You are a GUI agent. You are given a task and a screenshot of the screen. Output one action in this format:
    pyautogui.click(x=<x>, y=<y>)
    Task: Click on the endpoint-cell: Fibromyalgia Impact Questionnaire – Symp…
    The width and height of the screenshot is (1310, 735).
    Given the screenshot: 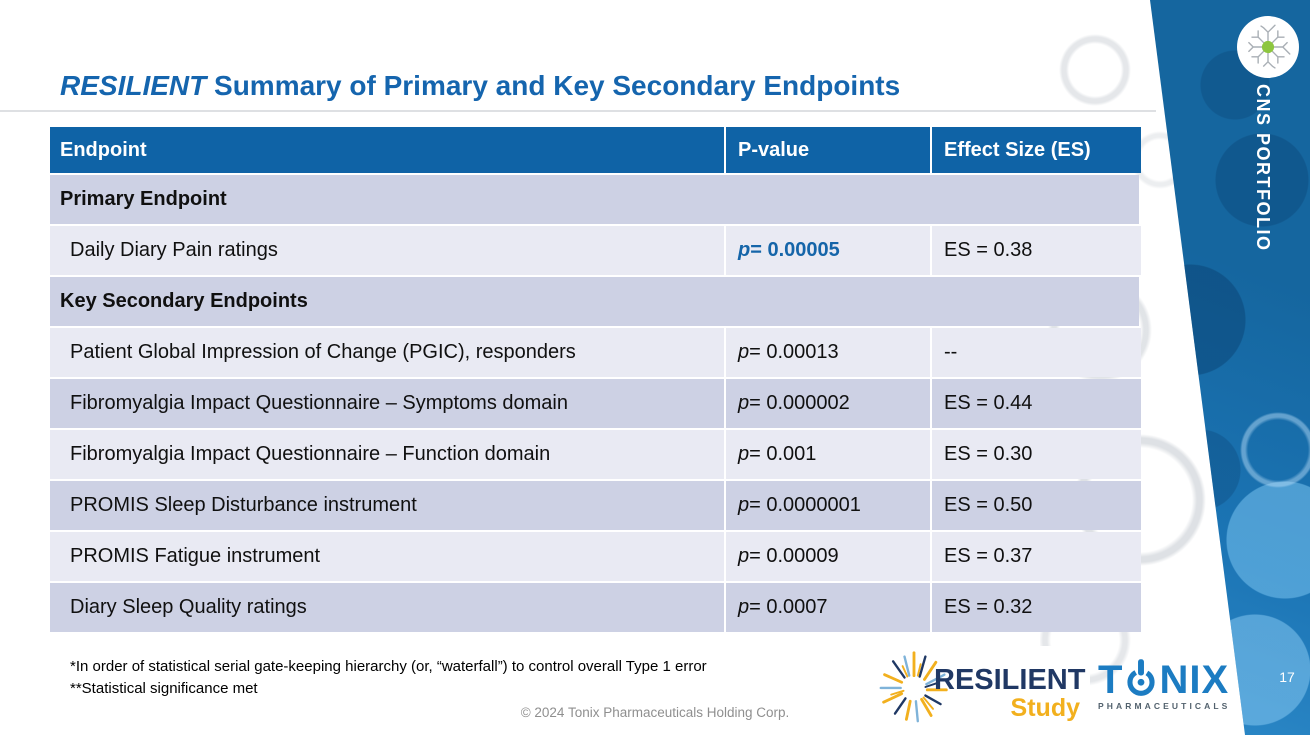 What is the action you would take?
    pyautogui.click(x=387, y=403)
    